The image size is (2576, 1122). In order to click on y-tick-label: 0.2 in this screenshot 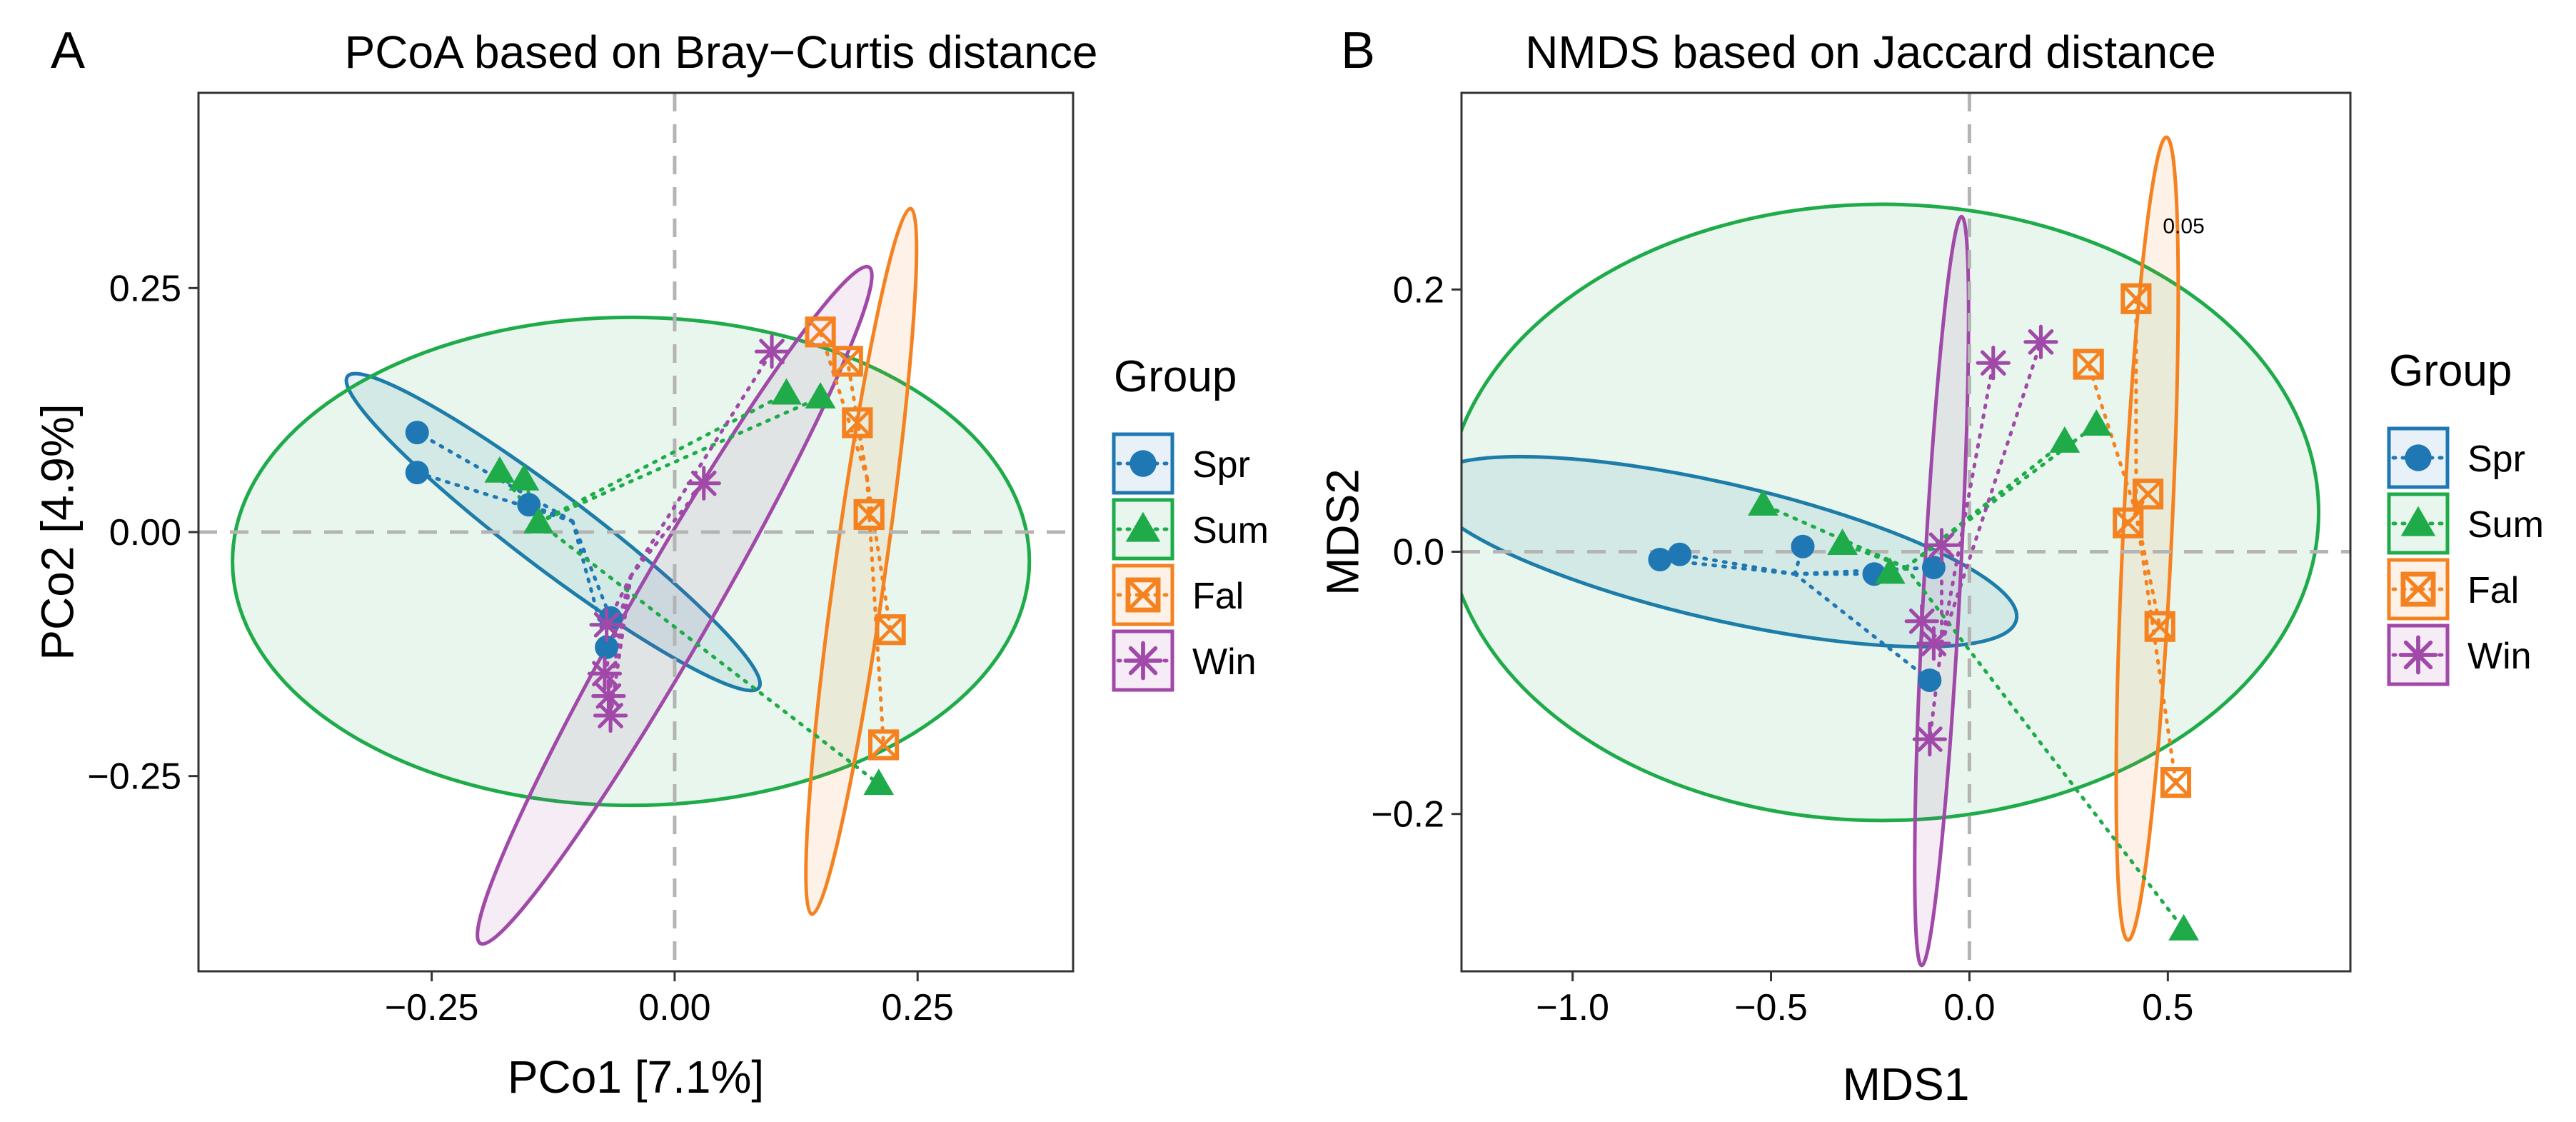, I will do `click(1418, 290)`.